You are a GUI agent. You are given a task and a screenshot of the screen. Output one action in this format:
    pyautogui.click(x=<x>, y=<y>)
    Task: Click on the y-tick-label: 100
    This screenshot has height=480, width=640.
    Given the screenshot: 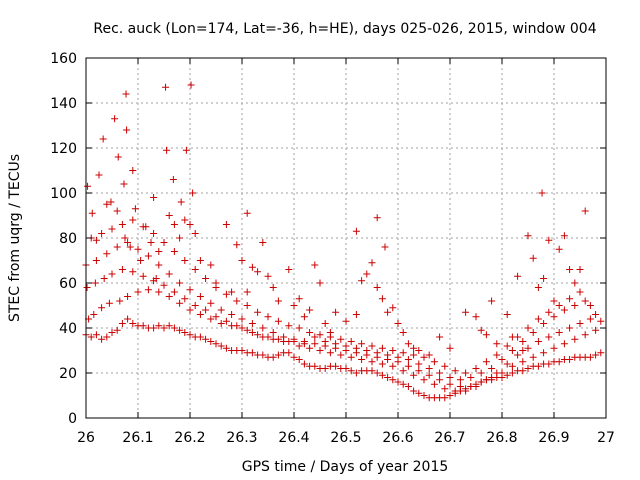 What is the action you would take?
    pyautogui.click(x=63, y=194)
    